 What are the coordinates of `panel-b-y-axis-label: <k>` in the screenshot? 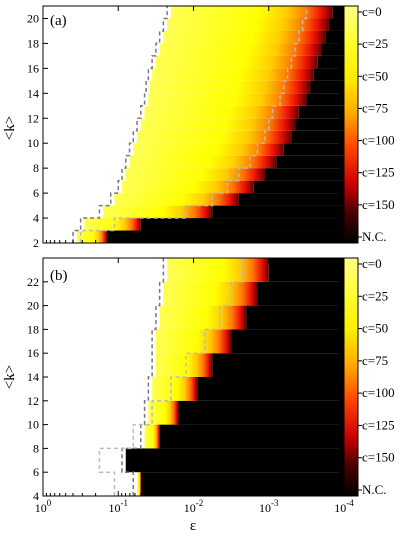 It's located at (10, 377).